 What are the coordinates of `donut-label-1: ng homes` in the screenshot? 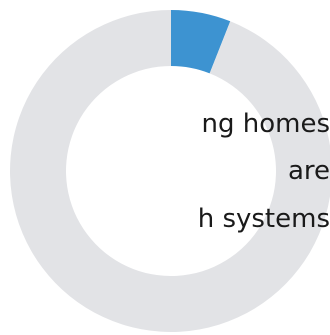 It's located at (265, 124).